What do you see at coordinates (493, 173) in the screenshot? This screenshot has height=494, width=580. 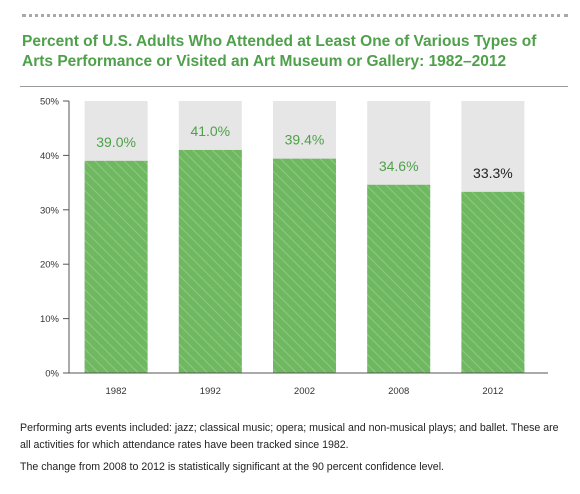 I see `data-label: 33.3%` at bounding box center [493, 173].